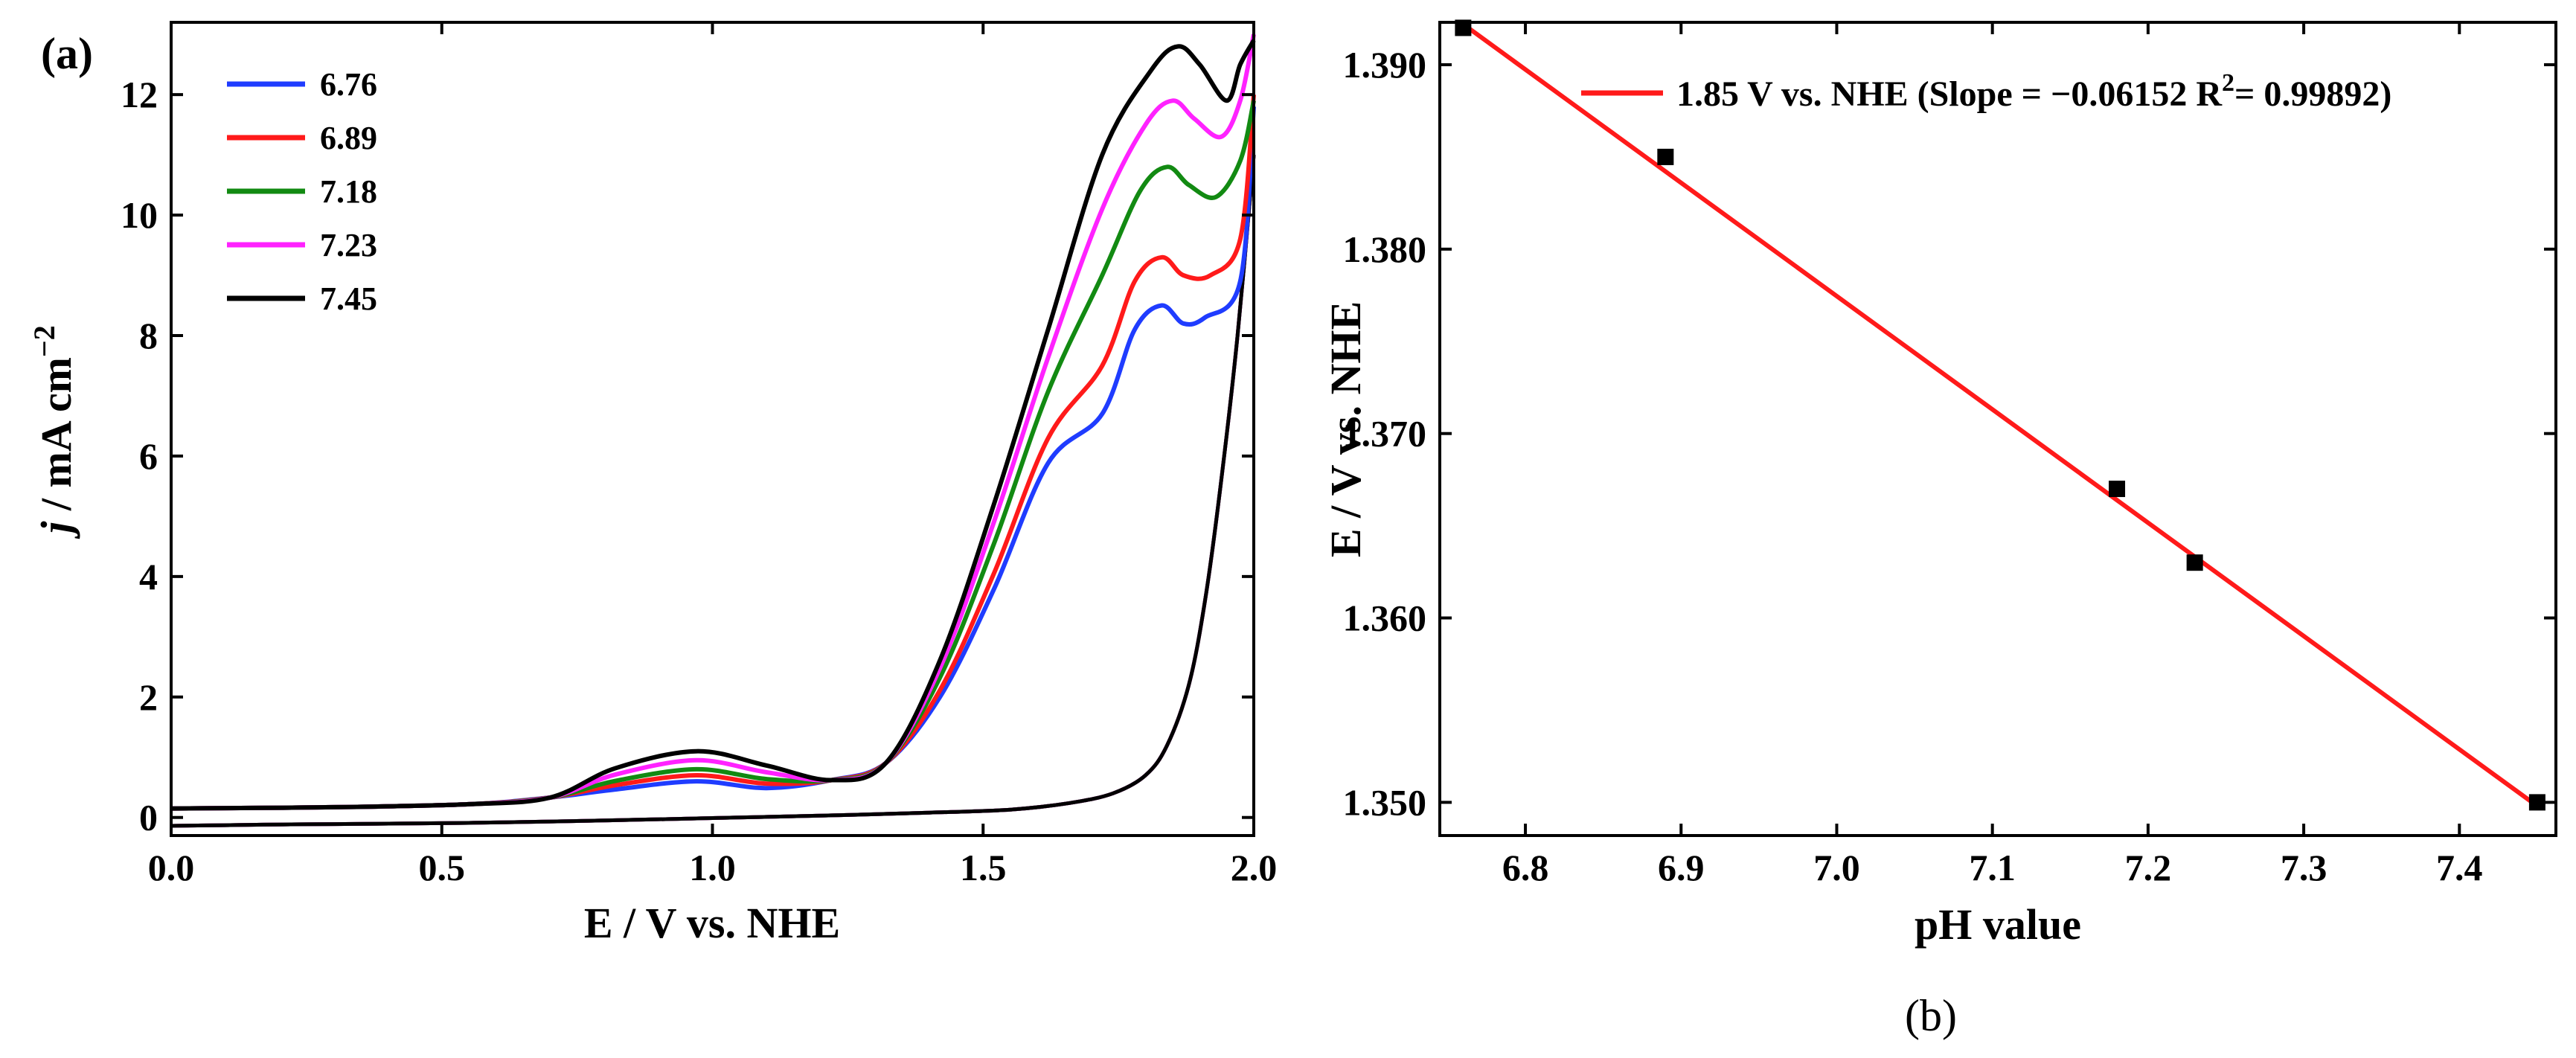 The height and width of the screenshot is (1058, 2576). I want to click on legend-label-6.89: 6.89, so click(348, 138).